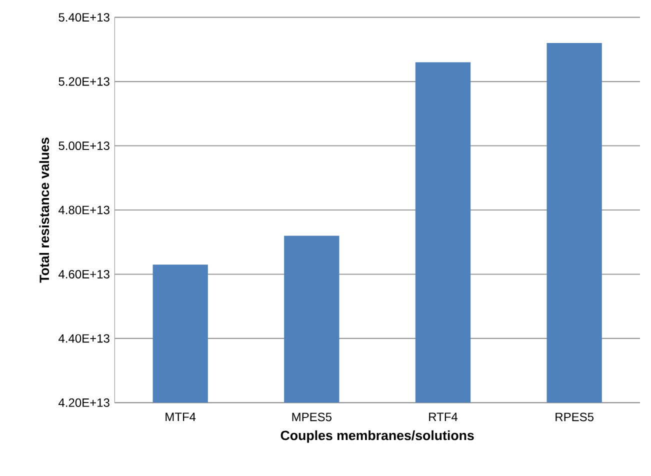 The height and width of the screenshot is (476, 651). I want to click on y-tick-label: 4.80E+13, so click(84, 210).